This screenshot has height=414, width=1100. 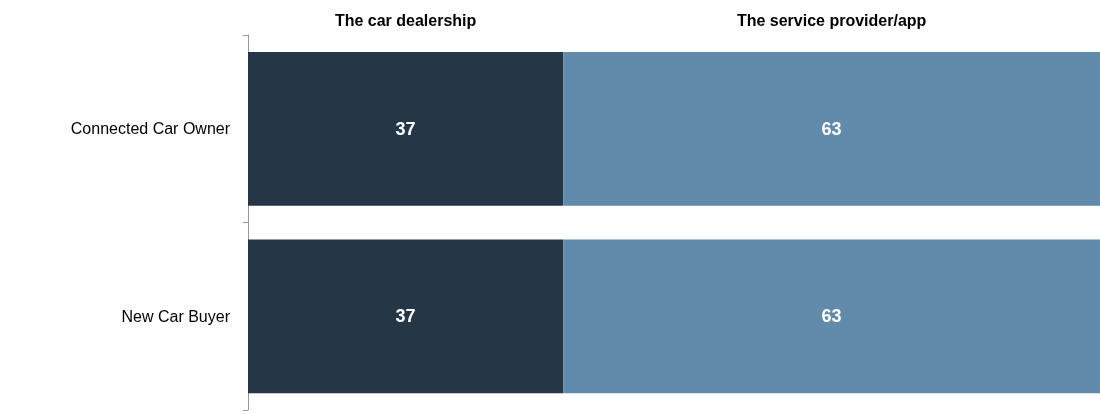 What do you see at coordinates (831, 20) in the screenshot?
I see `series-label: The service provider/app` at bounding box center [831, 20].